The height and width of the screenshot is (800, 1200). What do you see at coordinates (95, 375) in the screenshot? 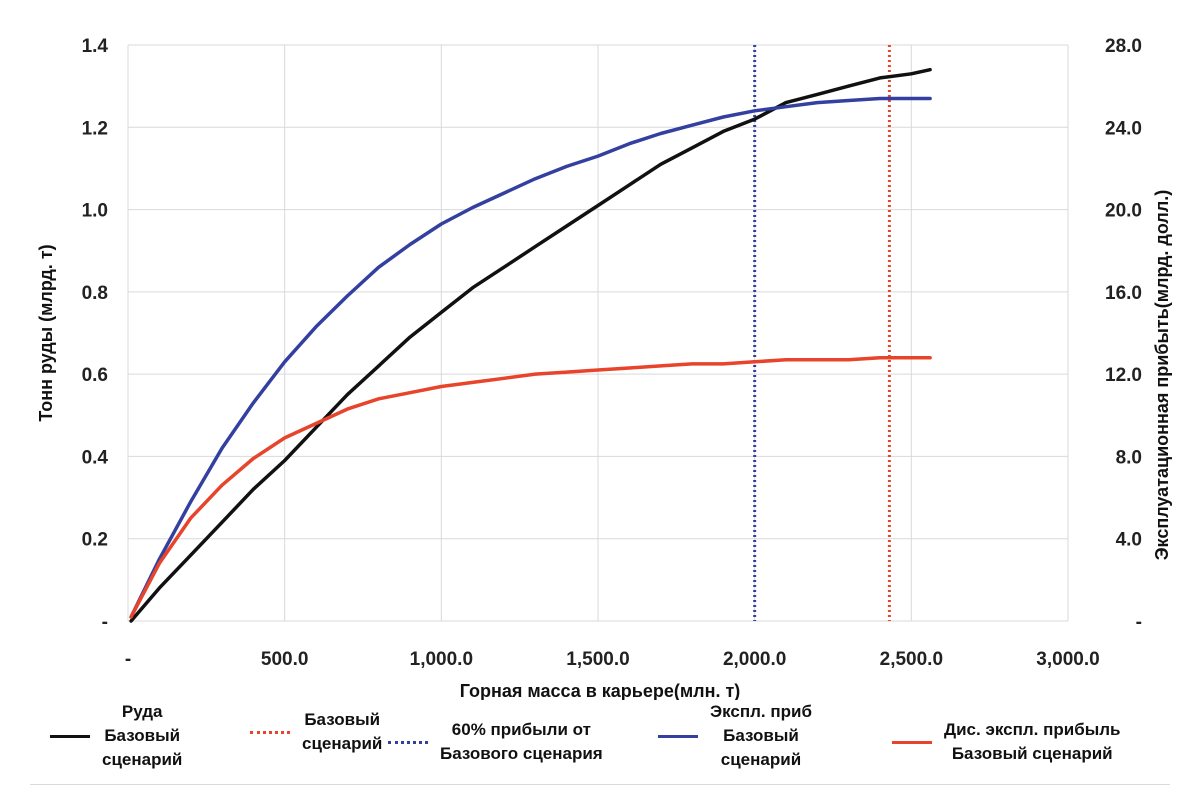
I see `y-tick-label: 0.6` at bounding box center [95, 375].